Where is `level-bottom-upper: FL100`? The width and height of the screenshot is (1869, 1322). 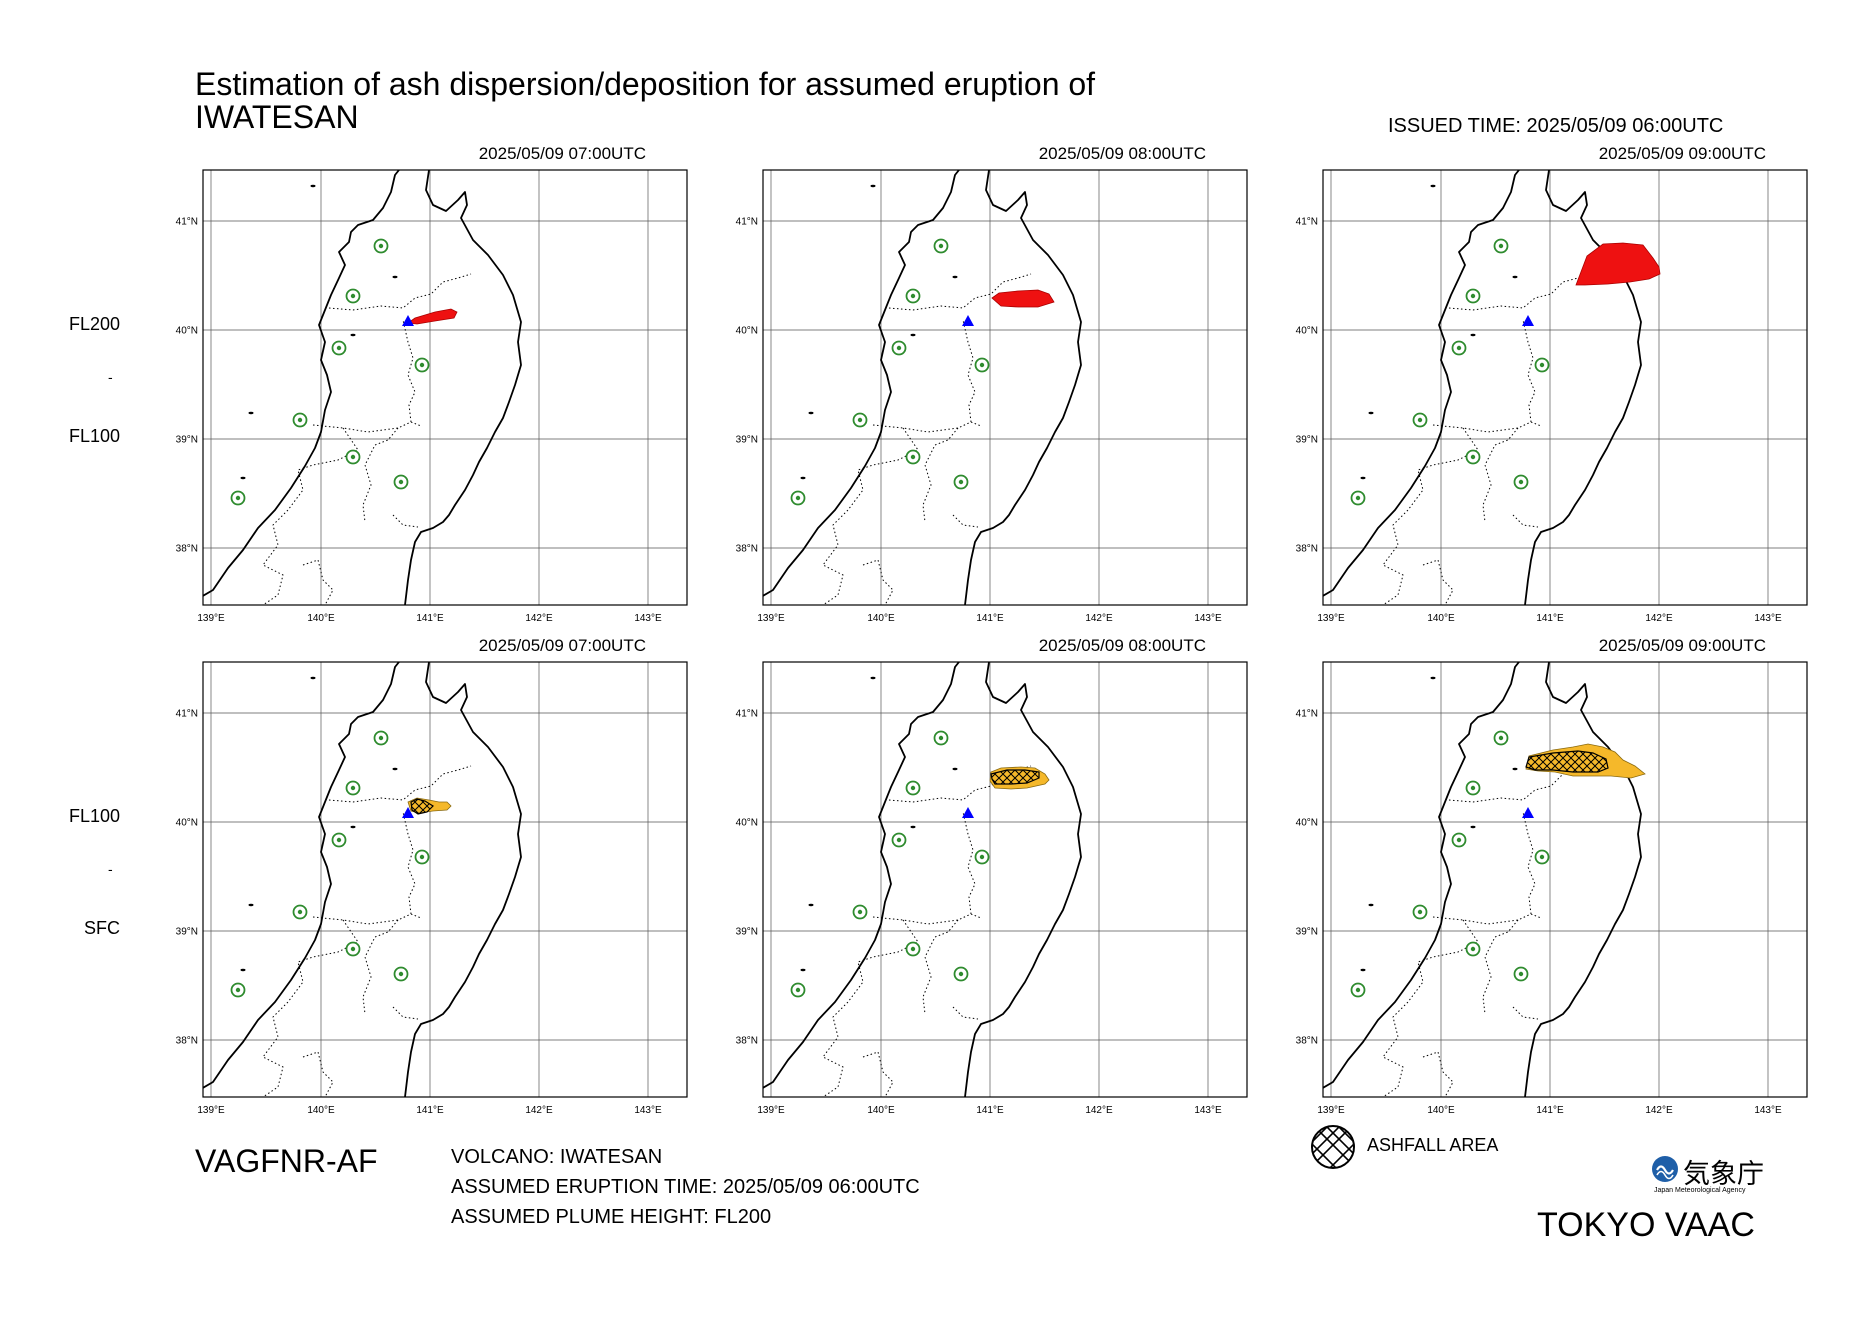 level-bottom-upper: FL100 is located at coordinates (94, 816).